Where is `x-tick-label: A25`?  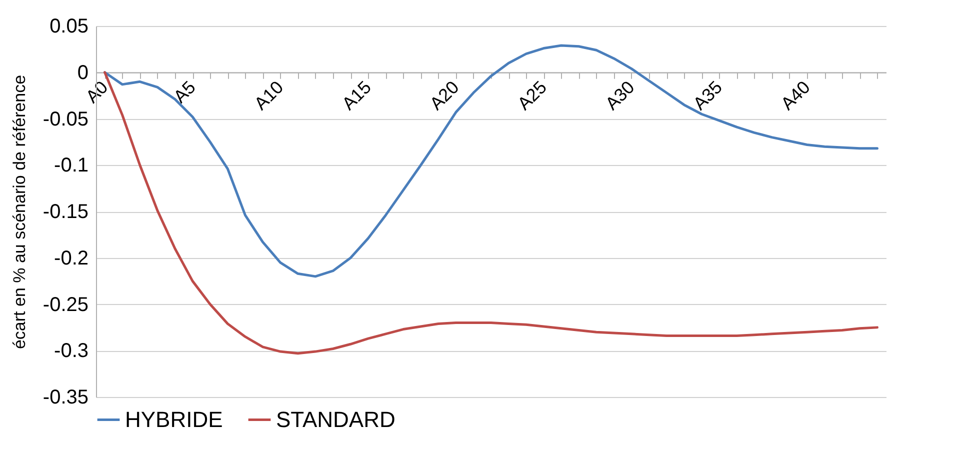
x-tick-label: A25 is located at coordinates (532, 95).